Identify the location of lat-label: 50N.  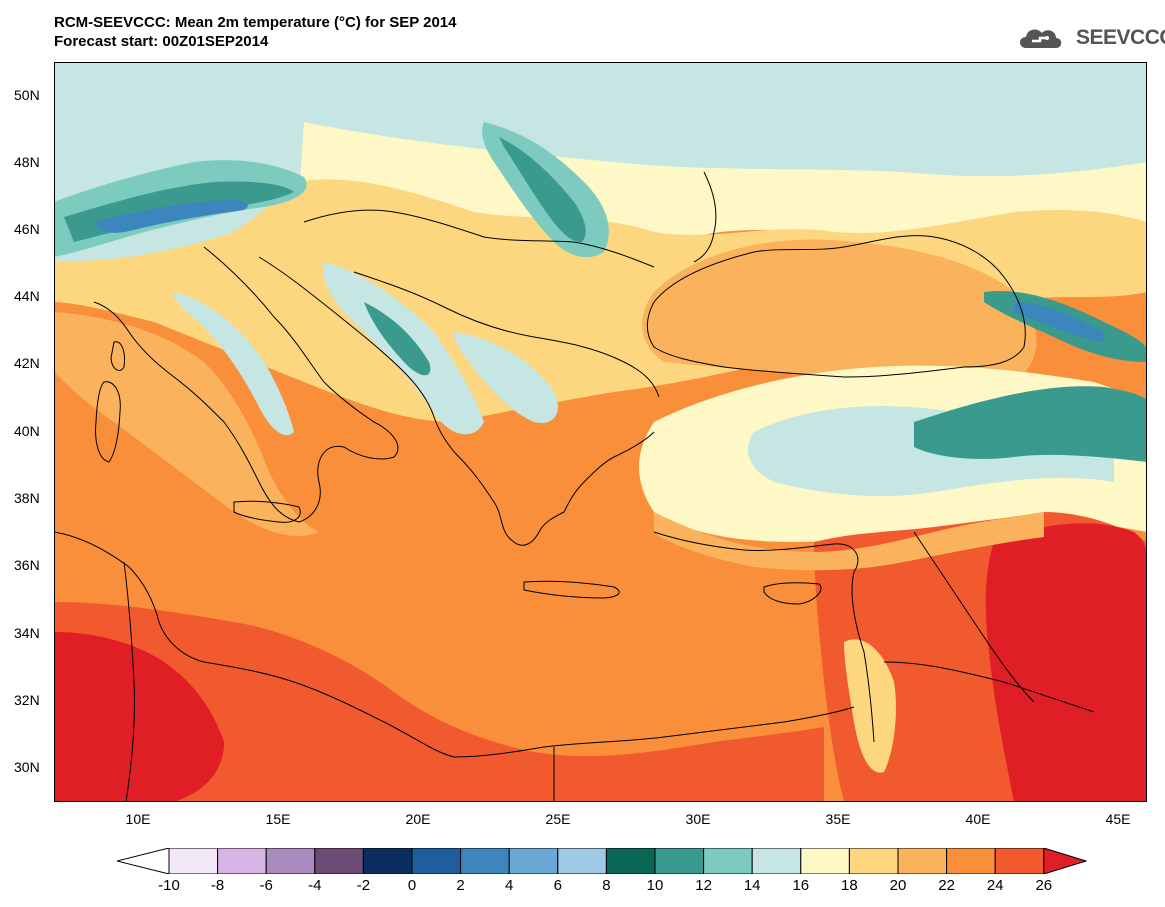
(27, 95).